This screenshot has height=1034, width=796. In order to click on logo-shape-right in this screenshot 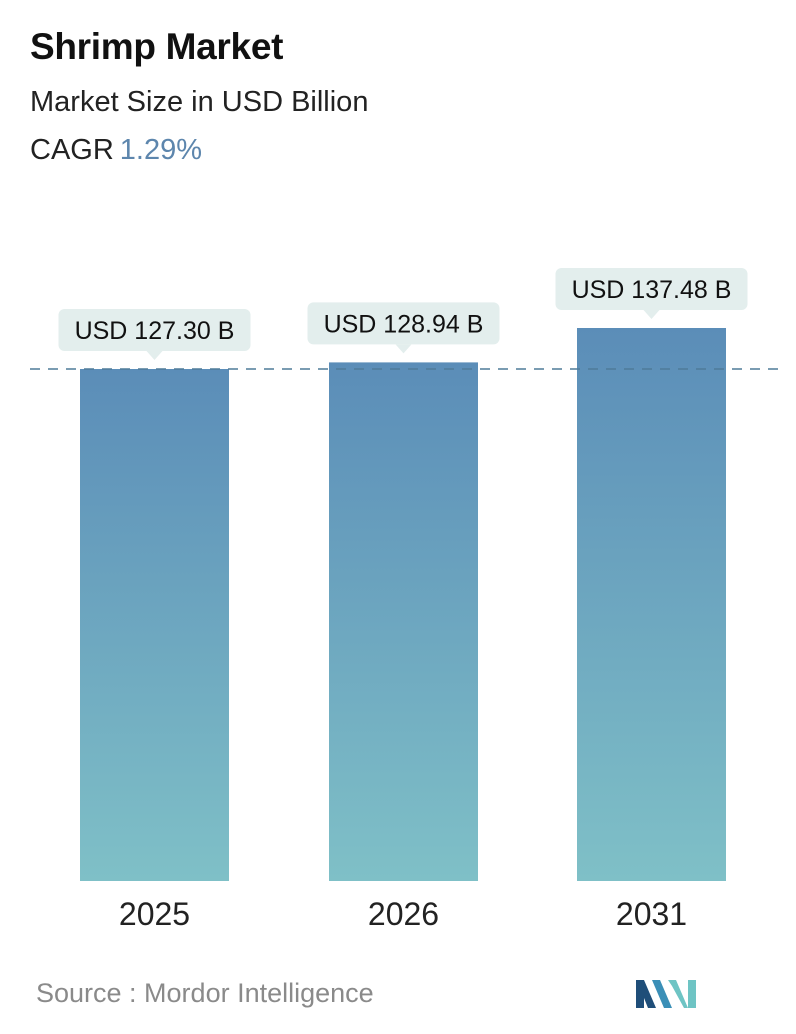, I will do `click(682, 994)`.